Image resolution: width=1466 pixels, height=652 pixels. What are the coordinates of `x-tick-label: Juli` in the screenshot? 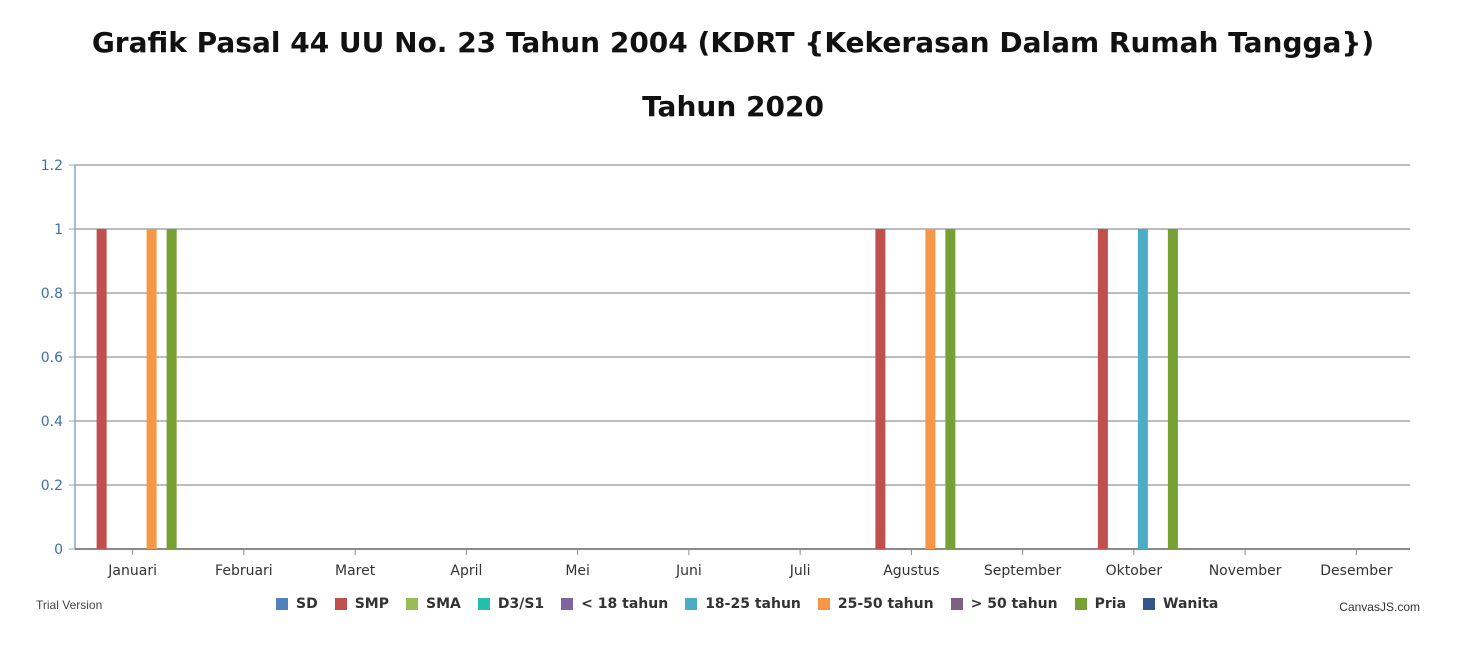 It's located at (800, 571).